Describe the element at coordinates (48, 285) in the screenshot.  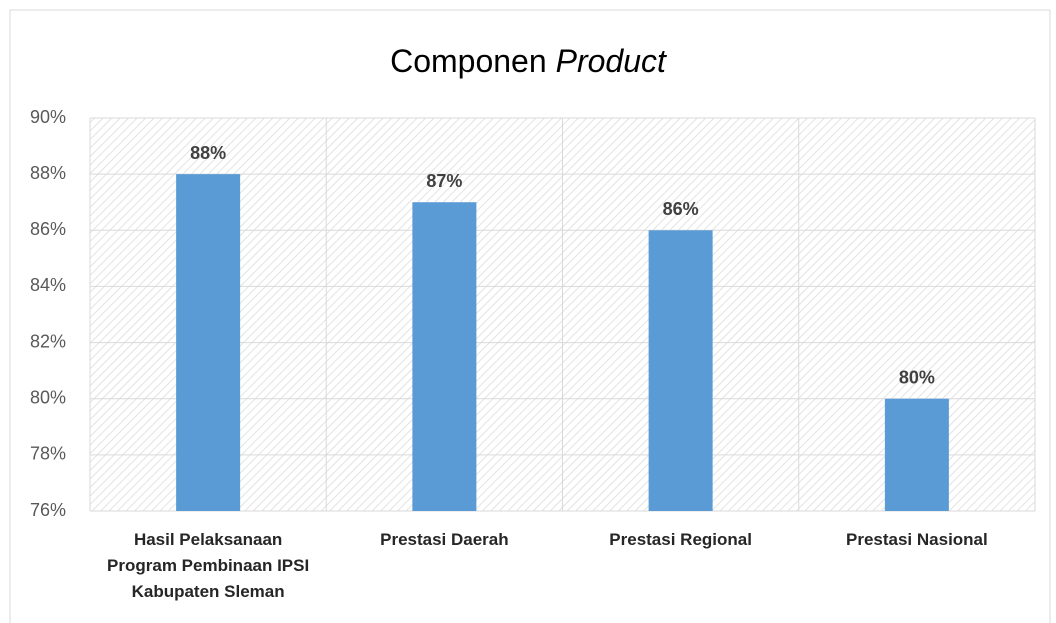
I see `y-tick-label: 84%` at that location.